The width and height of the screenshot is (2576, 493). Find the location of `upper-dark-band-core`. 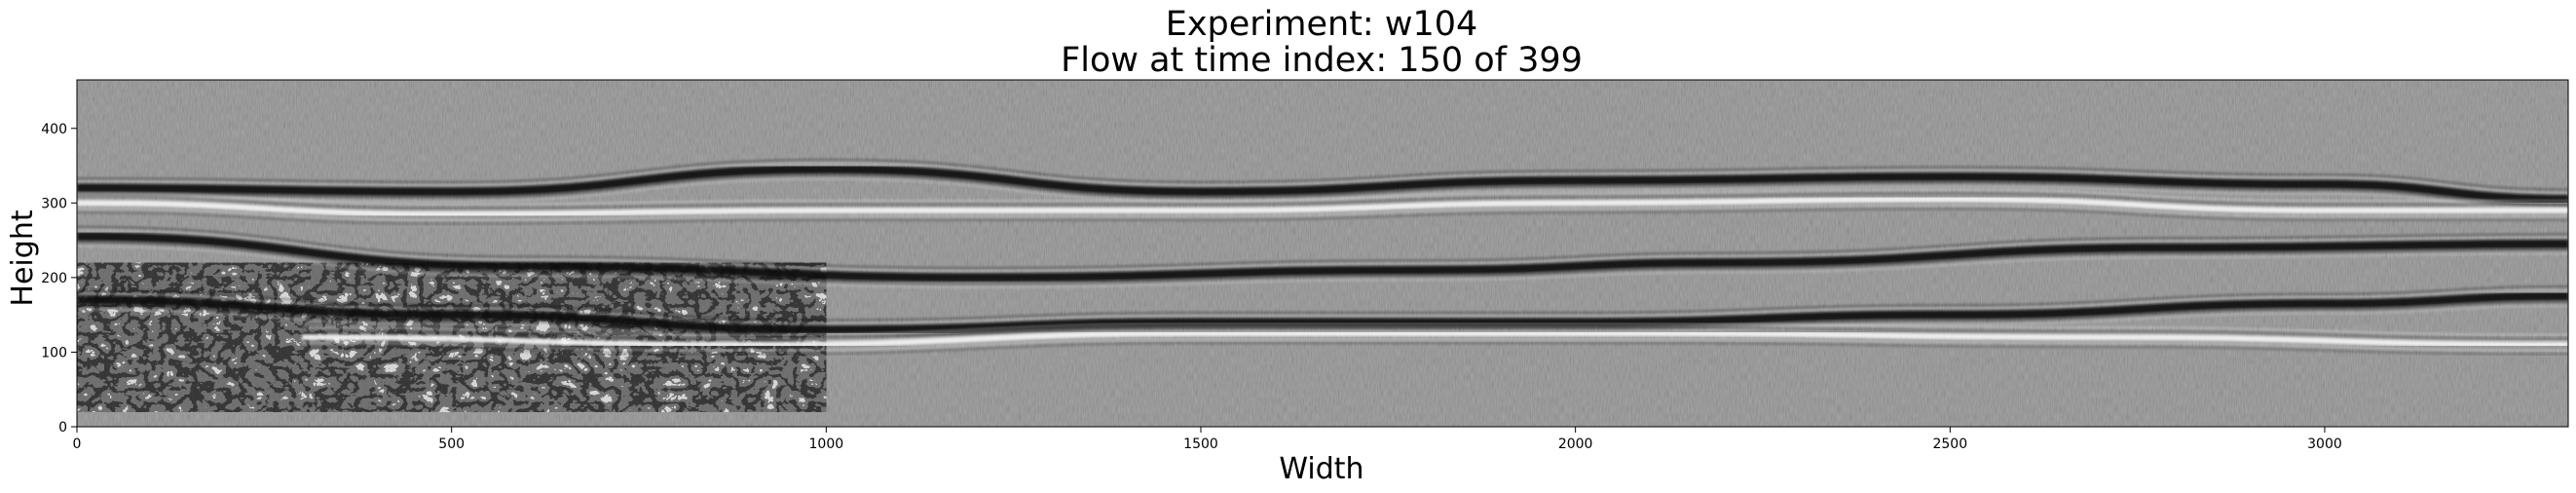

upper-dark-band-core is located at coordinates (1322, 184).